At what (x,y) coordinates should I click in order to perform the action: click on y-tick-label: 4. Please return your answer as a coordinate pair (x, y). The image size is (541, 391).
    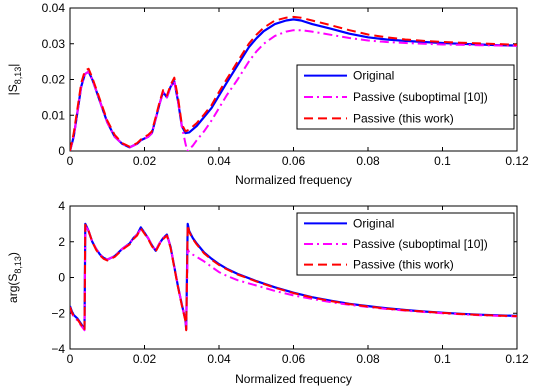
    Looking at the image, I should click on (61, 206).